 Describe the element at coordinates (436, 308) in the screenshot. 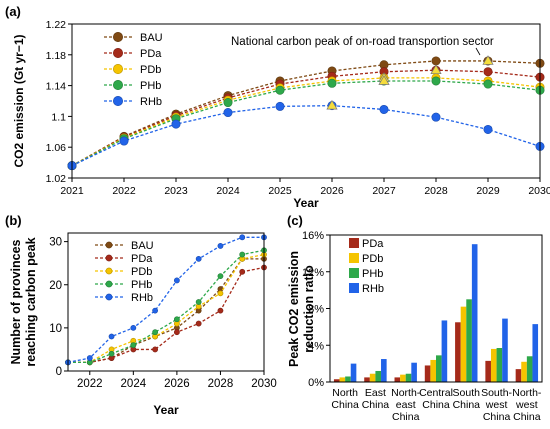

I see `plot-frame-c` at that location.